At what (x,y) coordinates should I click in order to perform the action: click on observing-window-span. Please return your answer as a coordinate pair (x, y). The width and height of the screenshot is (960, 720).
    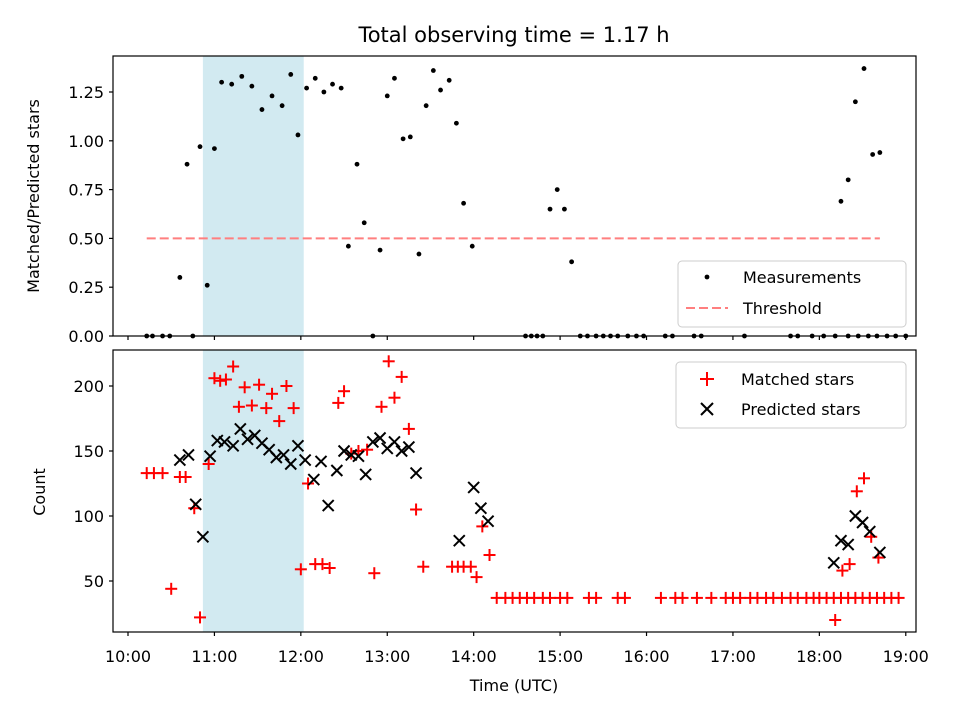
    Looking at the image, I should click on (253, 196).